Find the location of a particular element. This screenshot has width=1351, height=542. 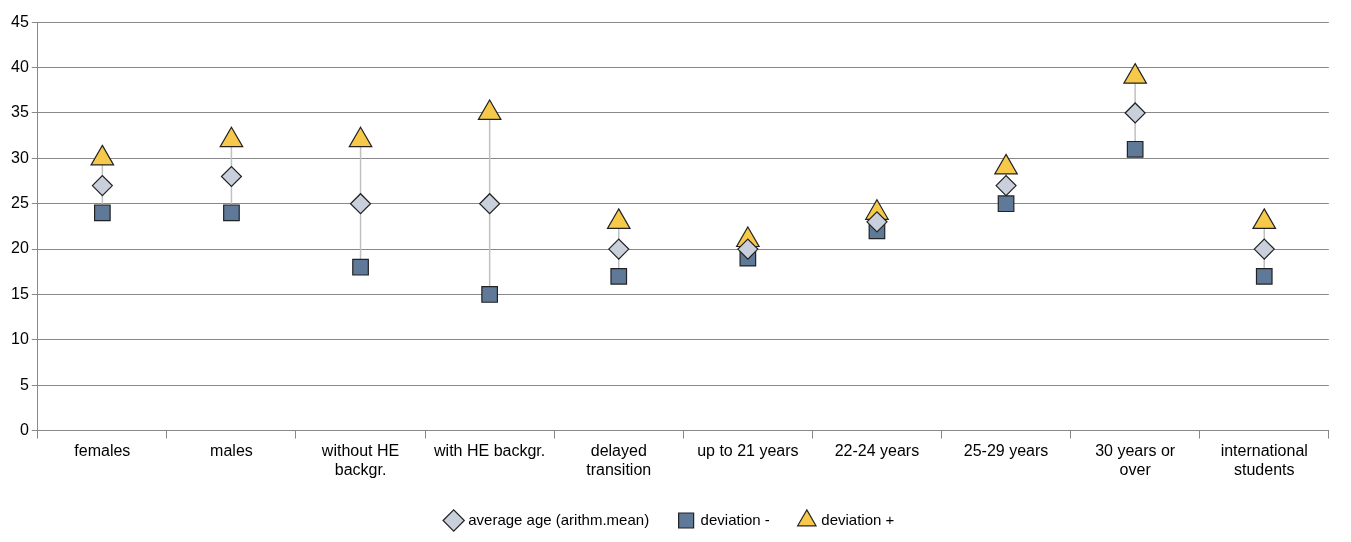

y-tick-label: 35 is located at coordinates (20, 112).